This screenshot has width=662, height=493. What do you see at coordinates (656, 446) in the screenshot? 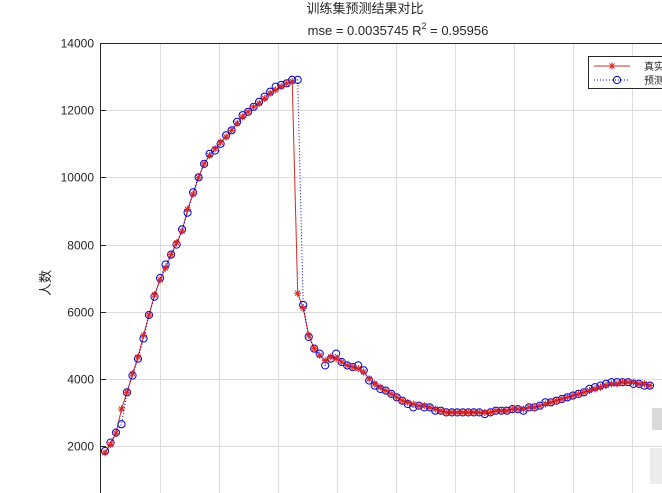
I see `right-edge-artifacts` at bounding box center [656, 446].